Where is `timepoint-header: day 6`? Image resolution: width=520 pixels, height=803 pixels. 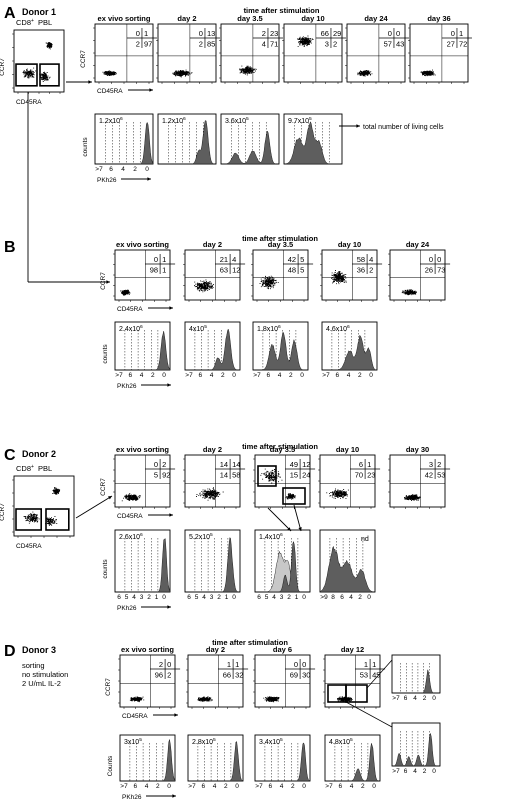
timepoint-header: day 6 is located at coordinates (282, 649).